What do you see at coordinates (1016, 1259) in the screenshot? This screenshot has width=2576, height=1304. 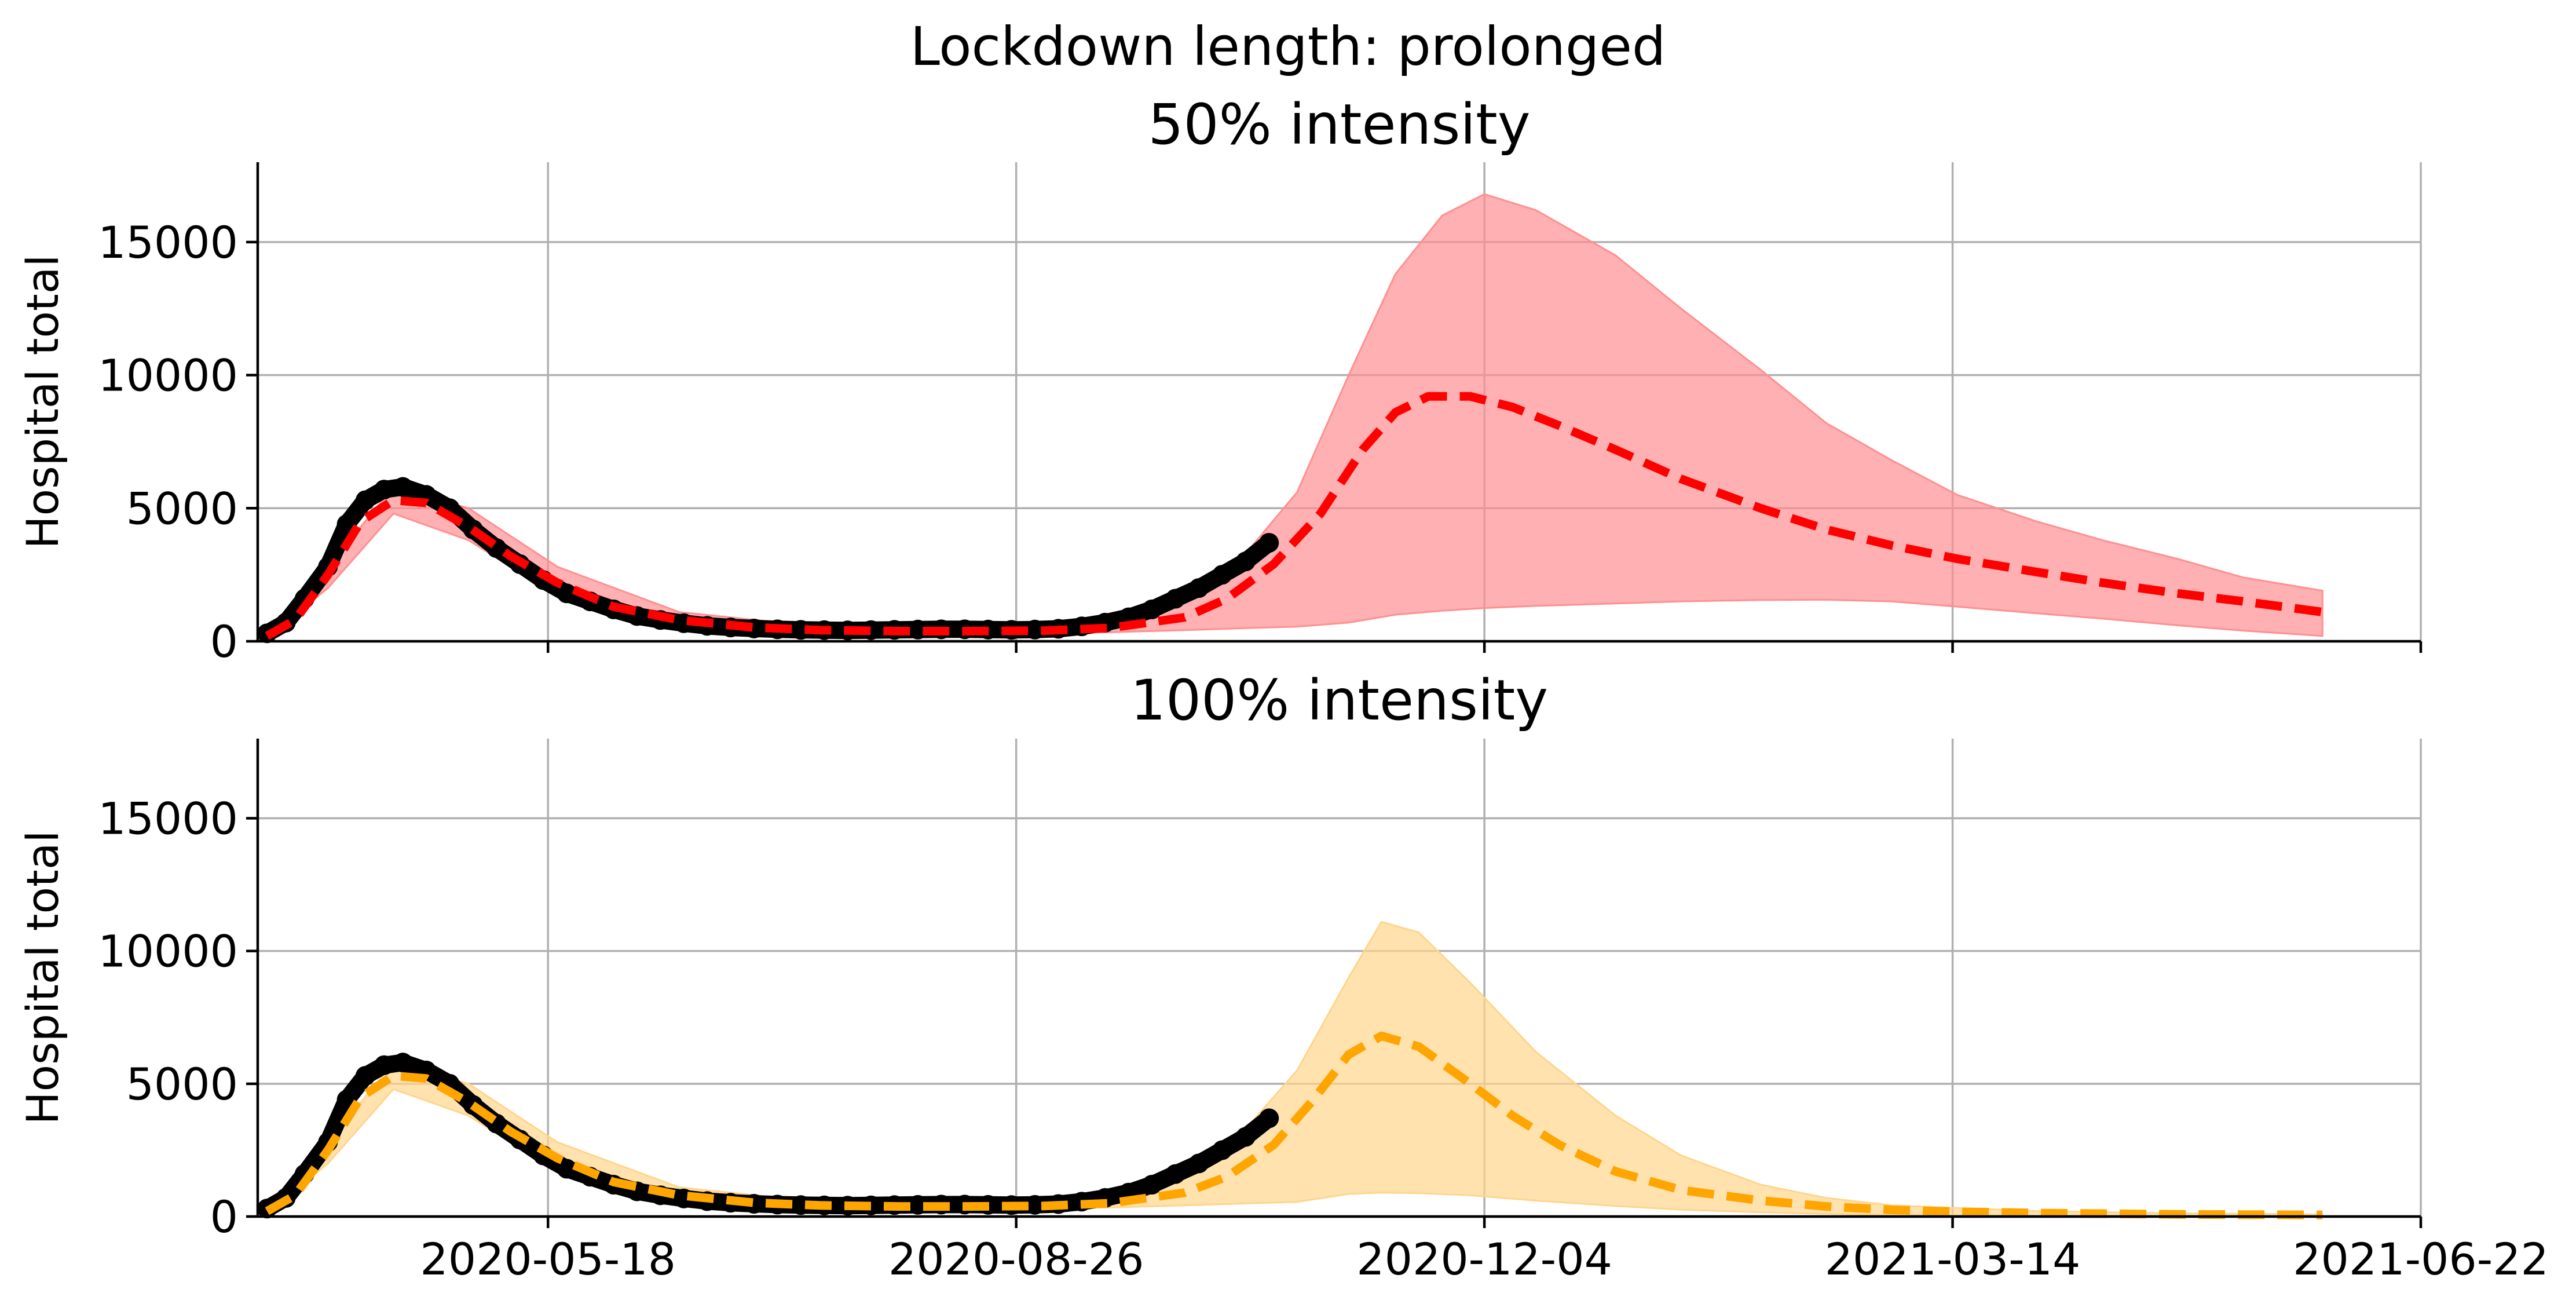 I see `x-tick-label: 2020-08-26` at bounding box center [1016, 1259].